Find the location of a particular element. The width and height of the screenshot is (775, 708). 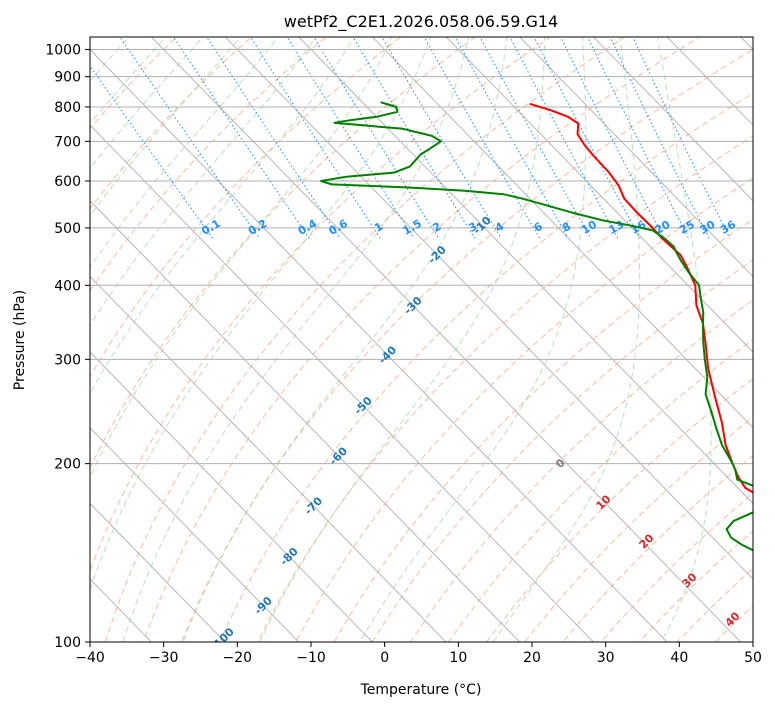

y-tick-label: 1000 is located at coordinates (63, 51).